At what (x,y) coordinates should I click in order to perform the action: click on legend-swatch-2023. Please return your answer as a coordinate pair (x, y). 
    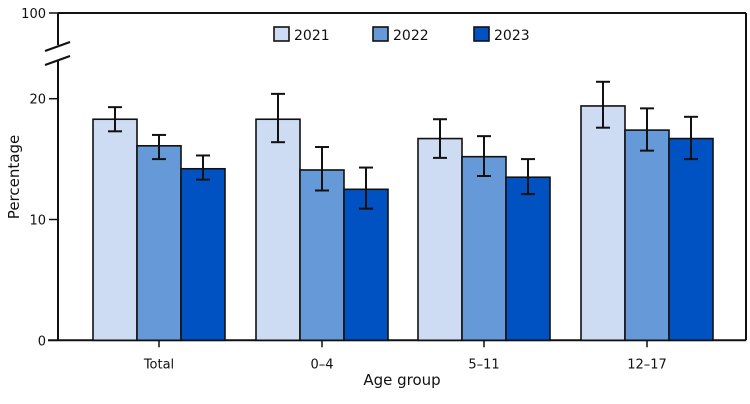
    Looking at the image, I should click on (481, 34).